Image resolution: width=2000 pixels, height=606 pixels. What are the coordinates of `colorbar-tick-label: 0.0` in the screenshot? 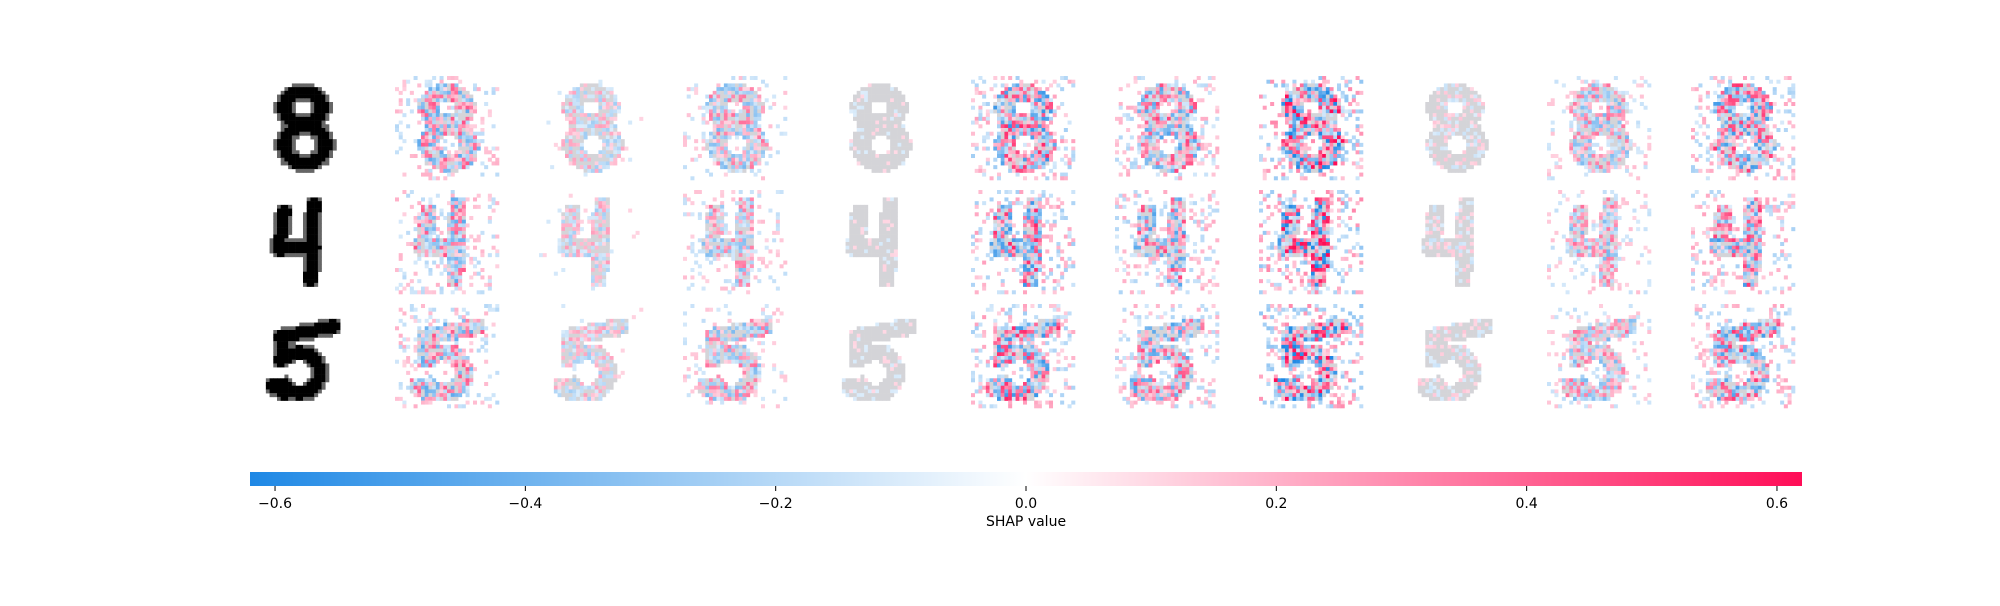 It's located at (1026, 504).